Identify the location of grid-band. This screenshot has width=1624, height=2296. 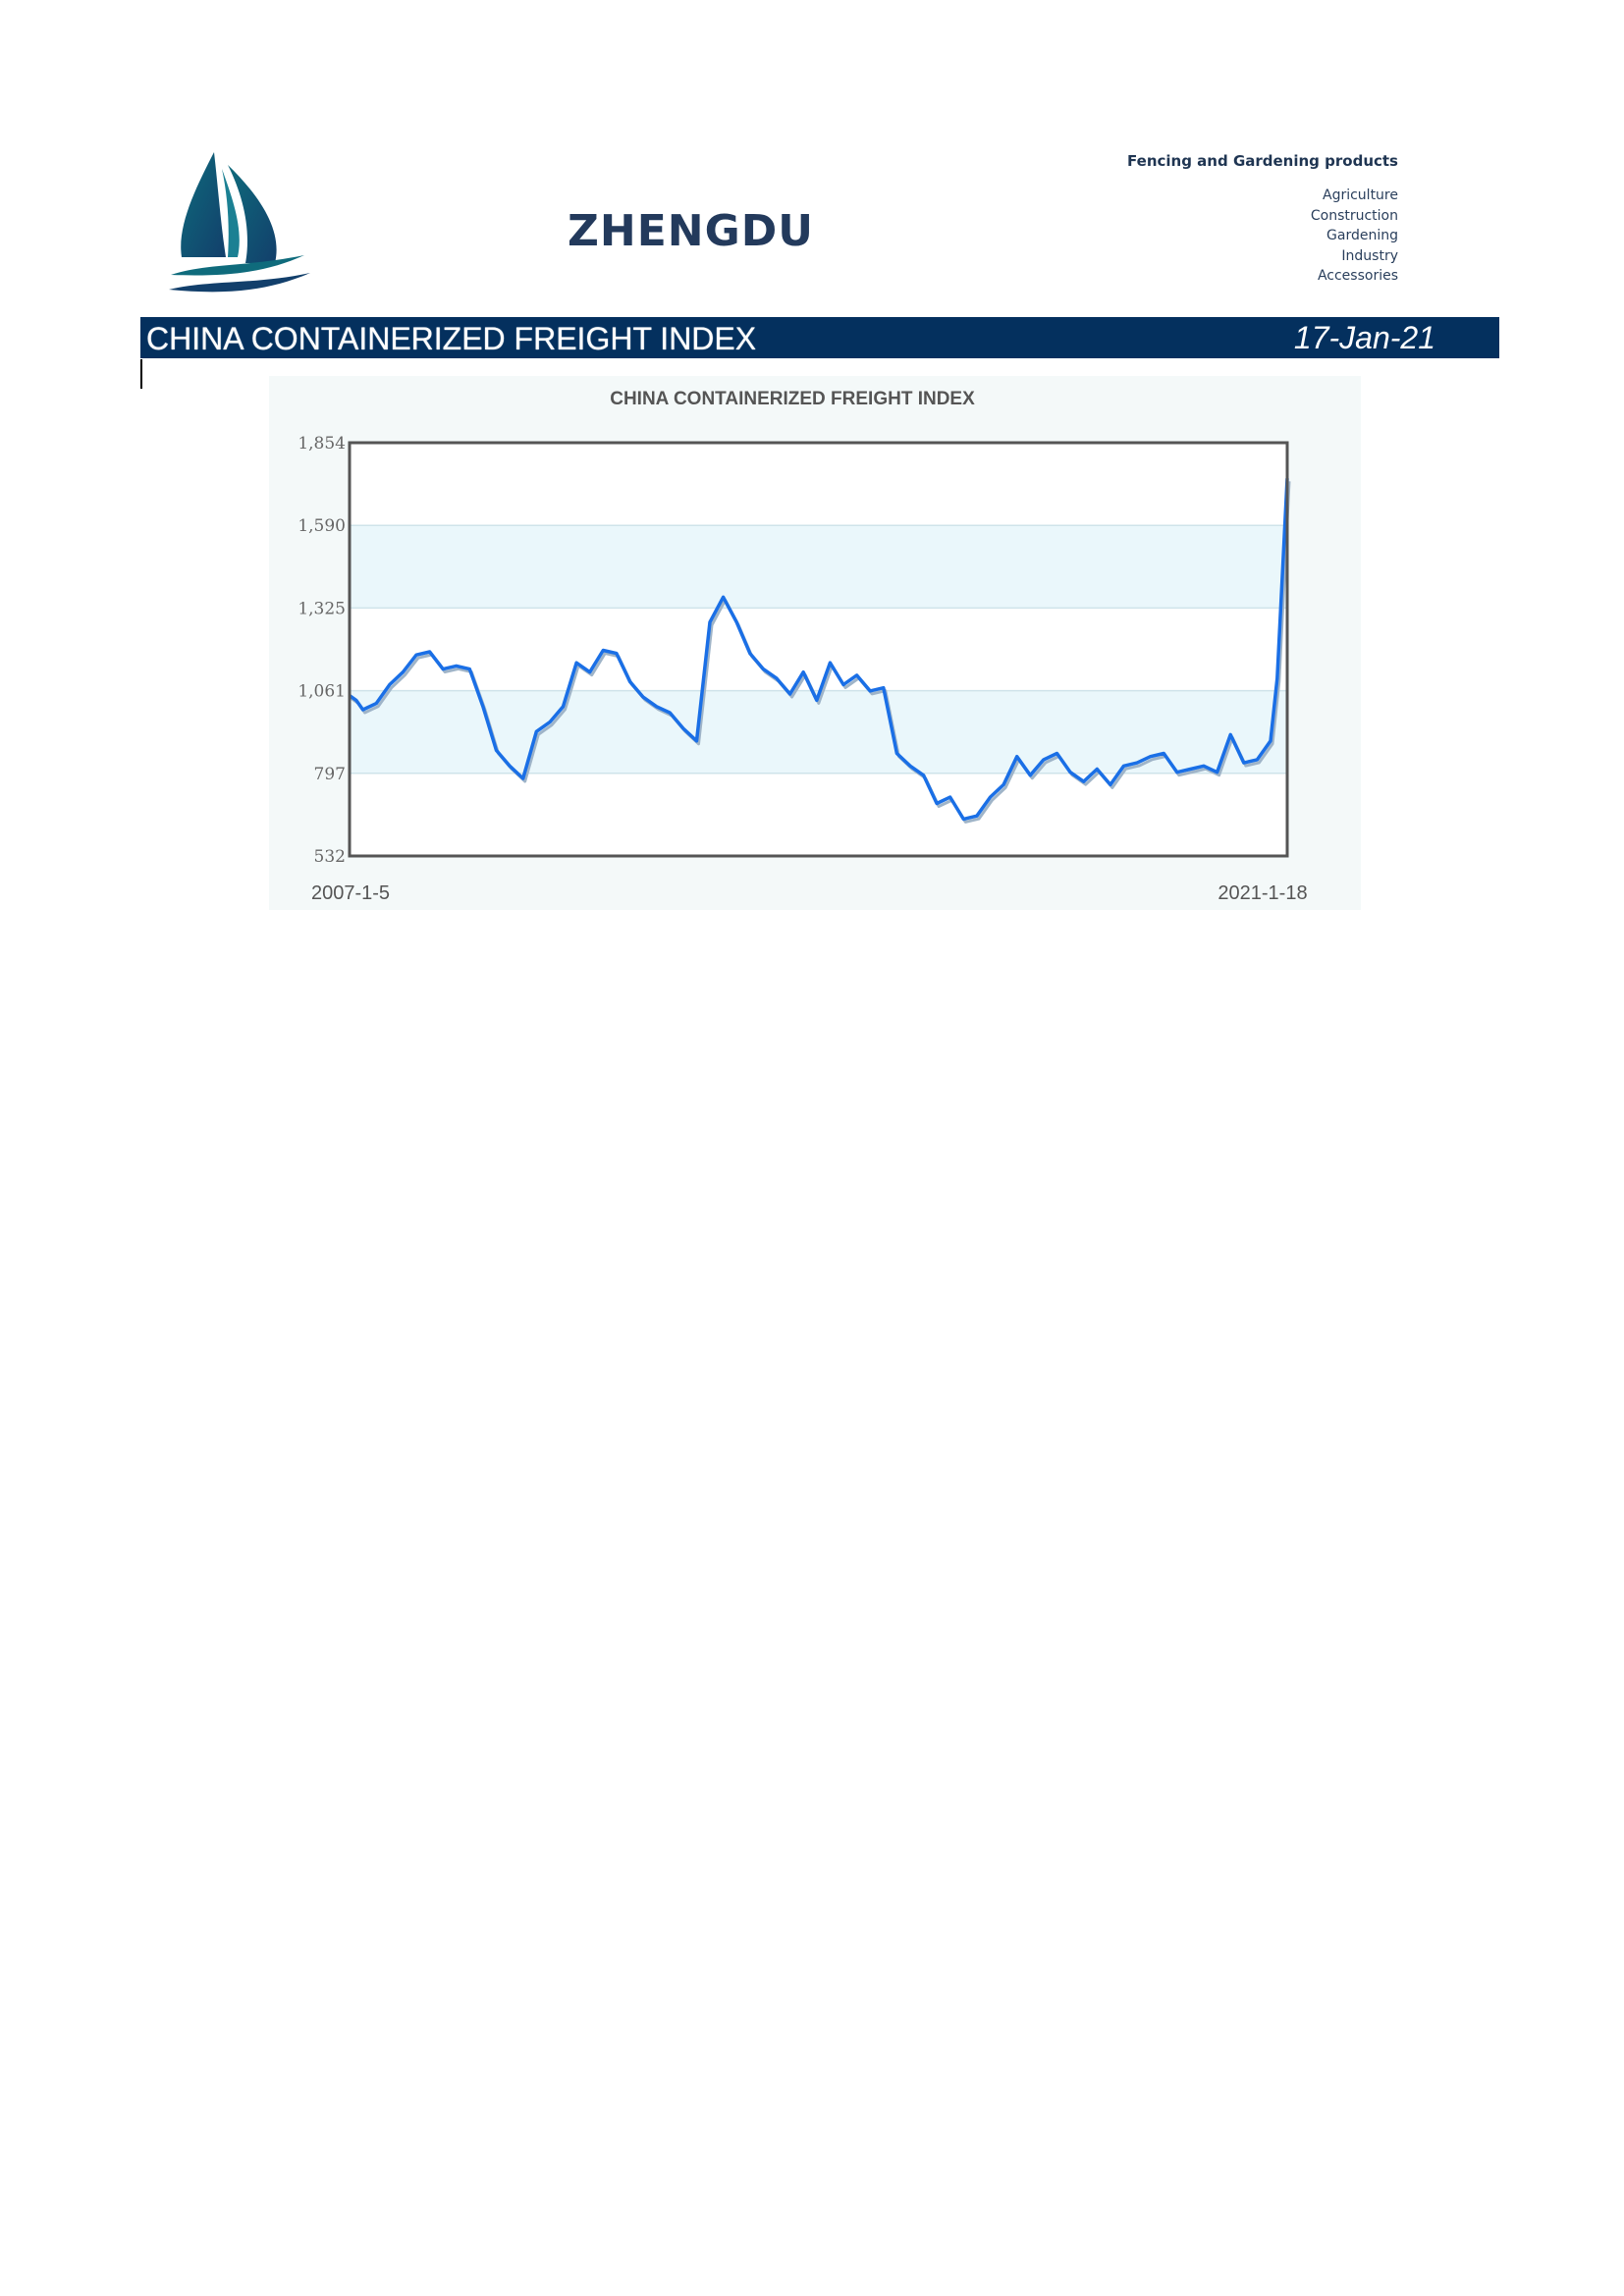
(818, 567).